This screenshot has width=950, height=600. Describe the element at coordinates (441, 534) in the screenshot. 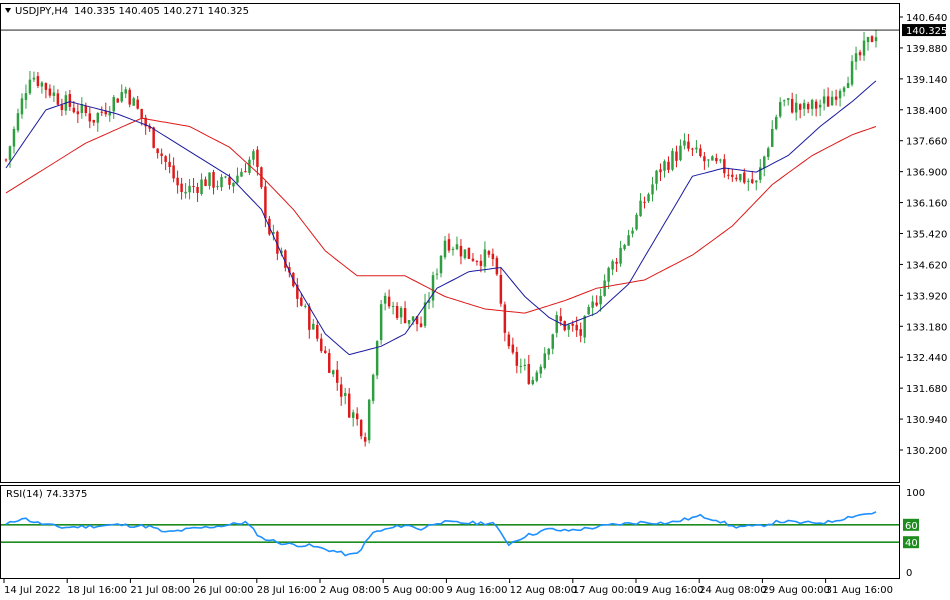

I see `rsi-line` at that location.